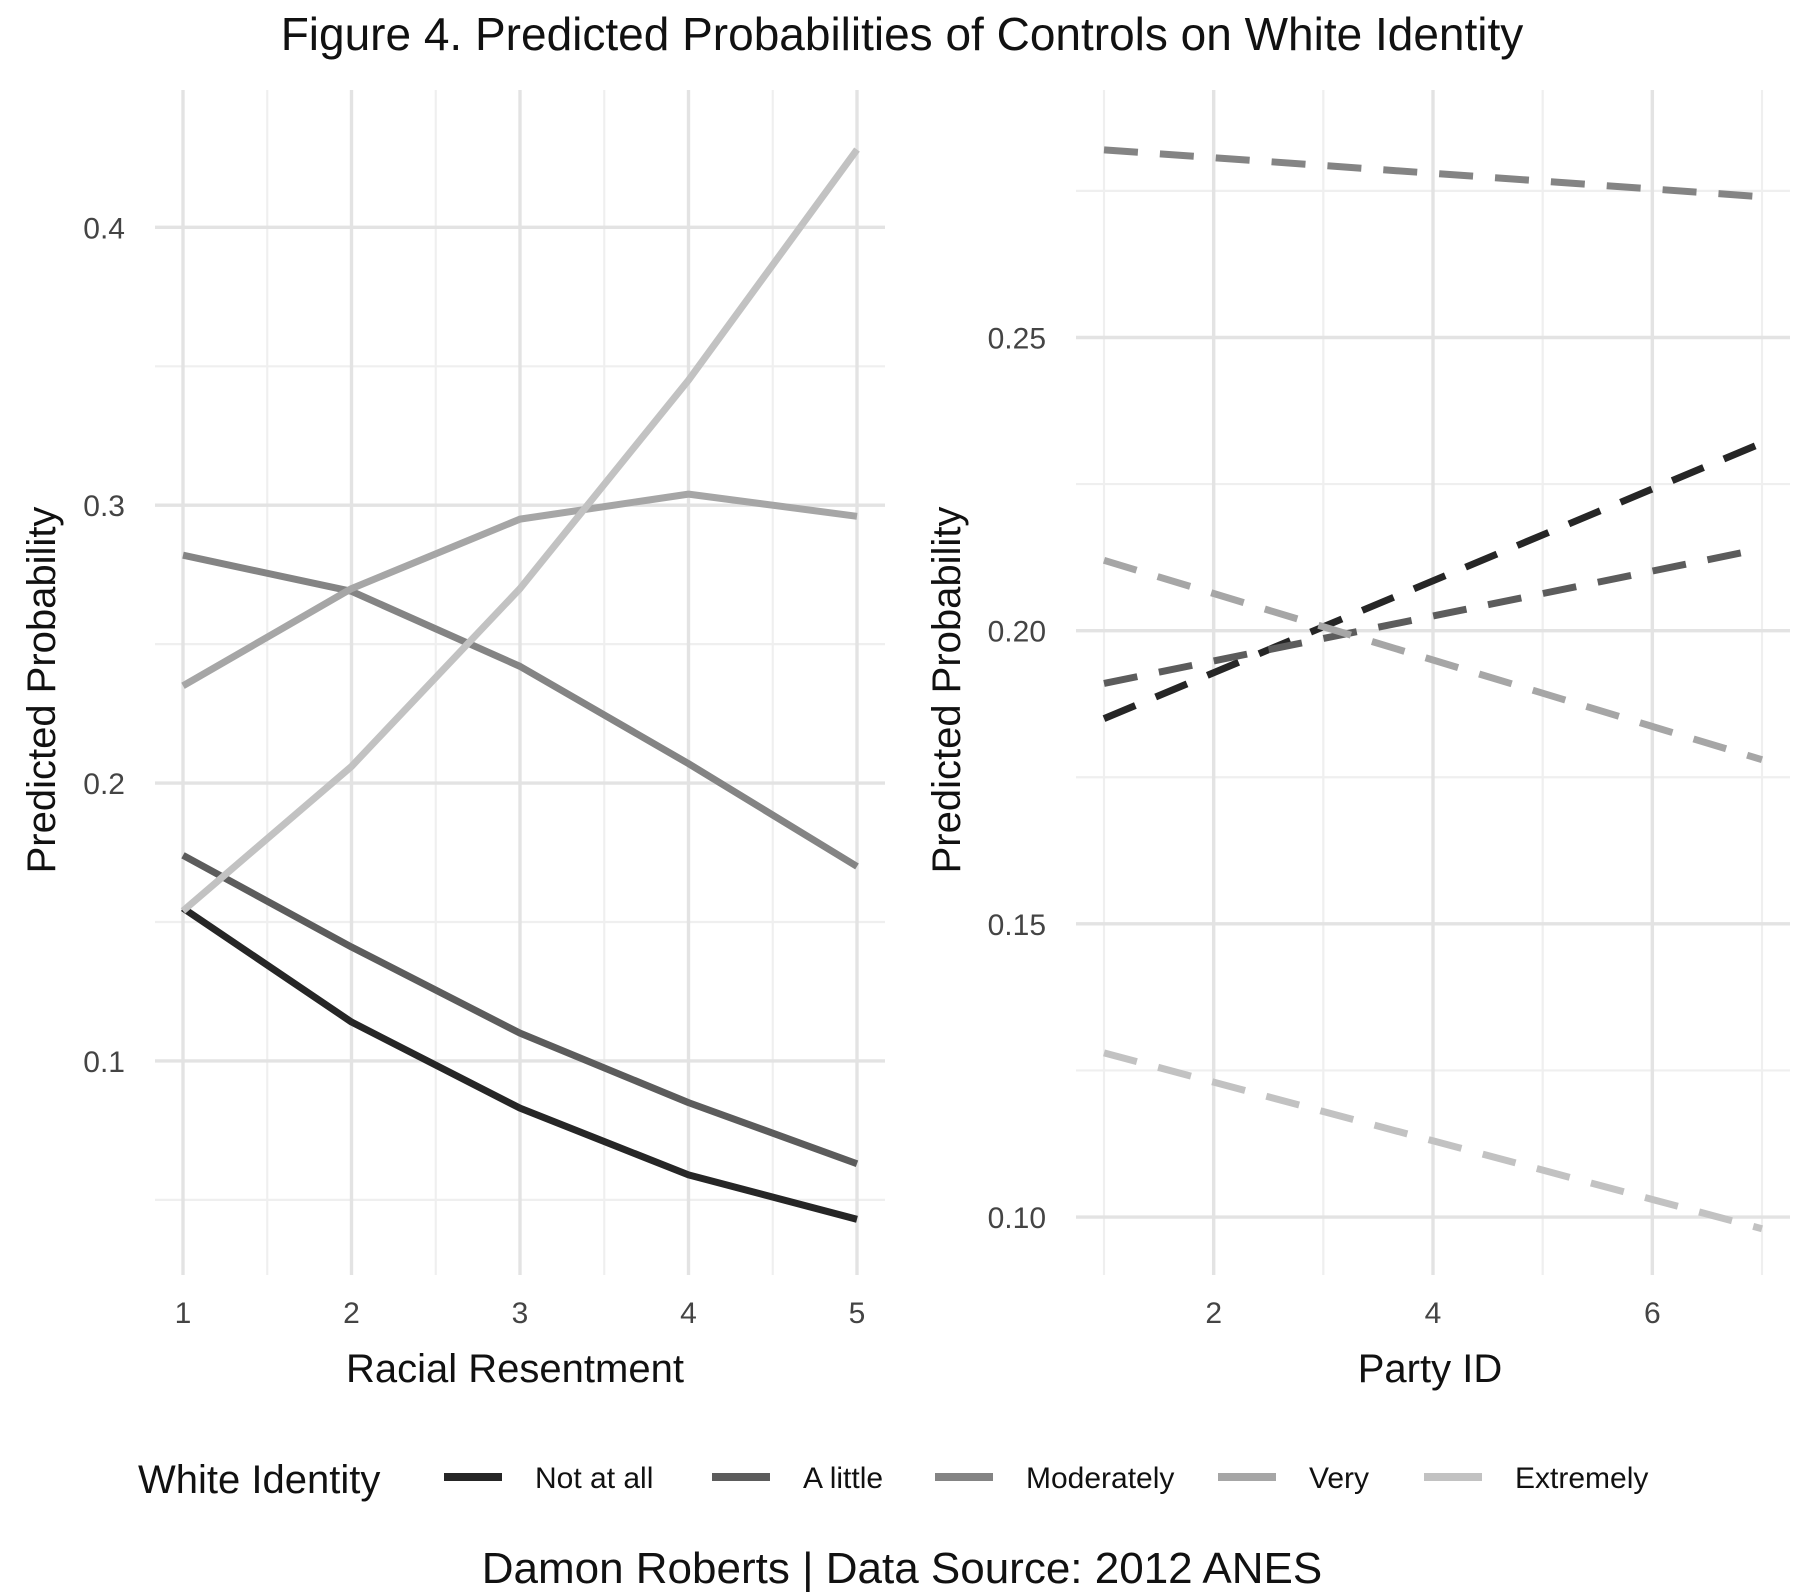 The width and height of the screenshot is (1804, 1595). Describe the element at coordinates (1100, 1478) in the screenshot. I see `legend-label-moderately: Moderately` at that location.